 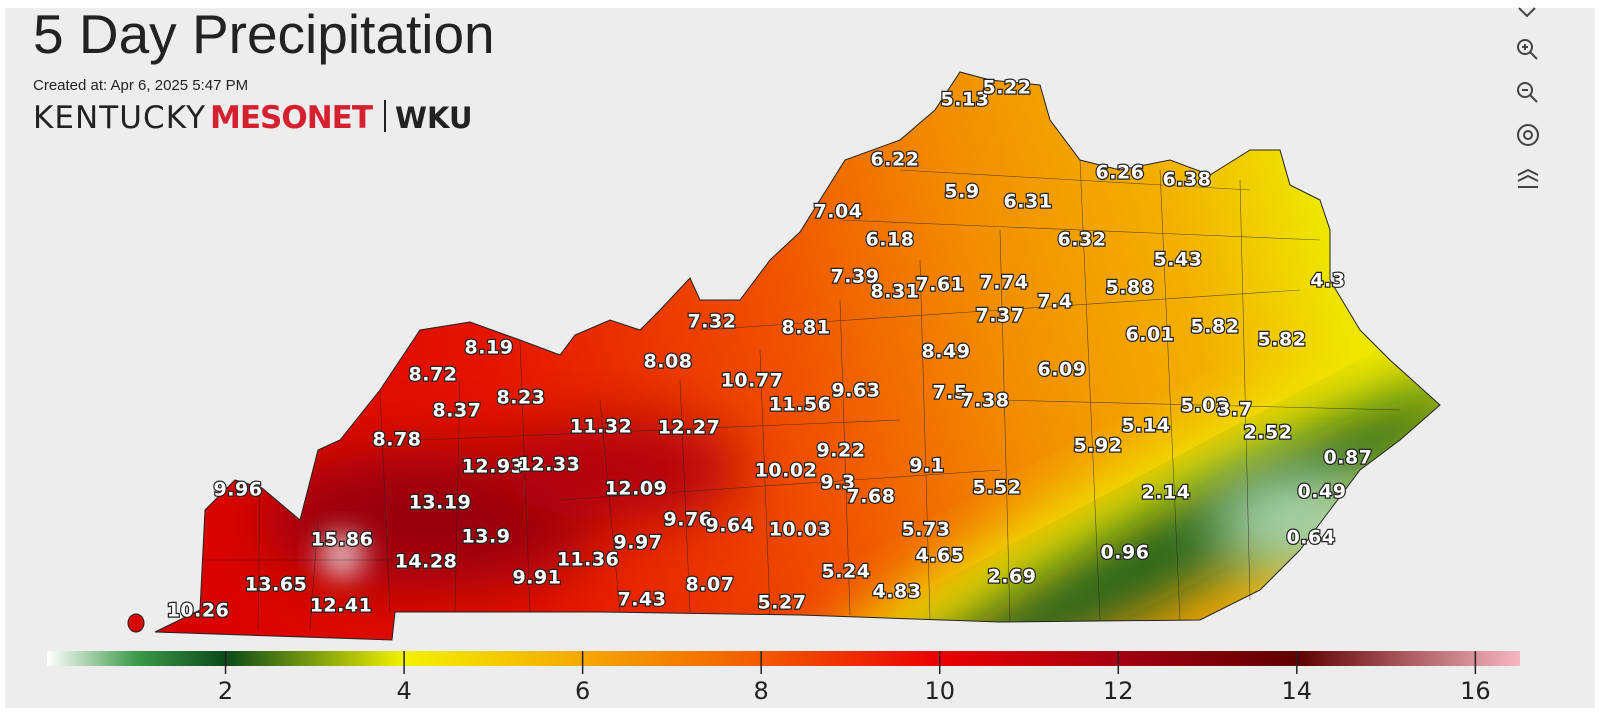 What do you see at coordinates (225, 691) in the screenshot?
I see `colorbar-tick-label: 2` at bounding box center [225, 691].